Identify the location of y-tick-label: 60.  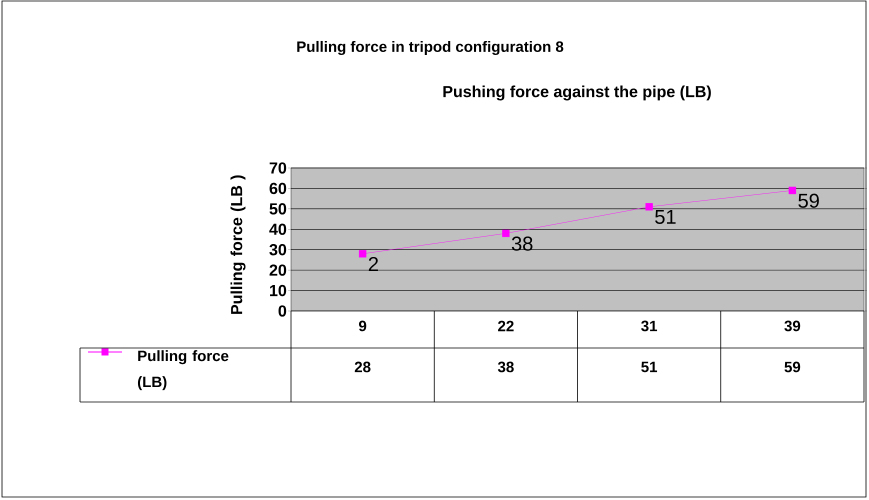
(278, 188).